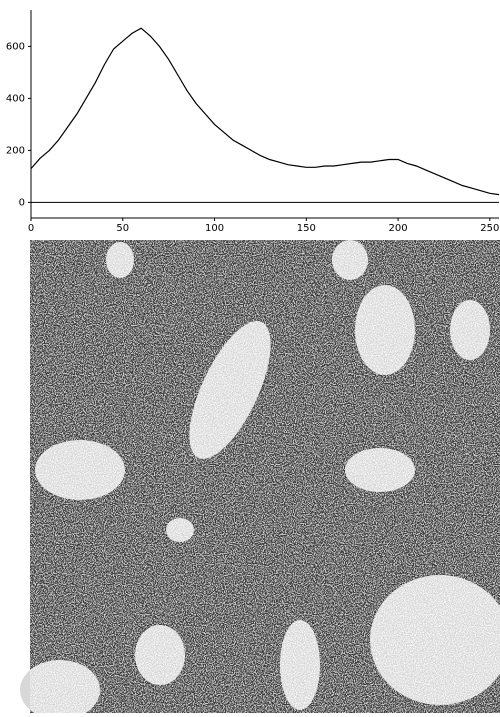 The height and width of the screenshot is (717, 500). What do you see at coordinates (214, 228) in the screenshot?
I see `x-tick-label: 100` at bounding box center [214, 228].